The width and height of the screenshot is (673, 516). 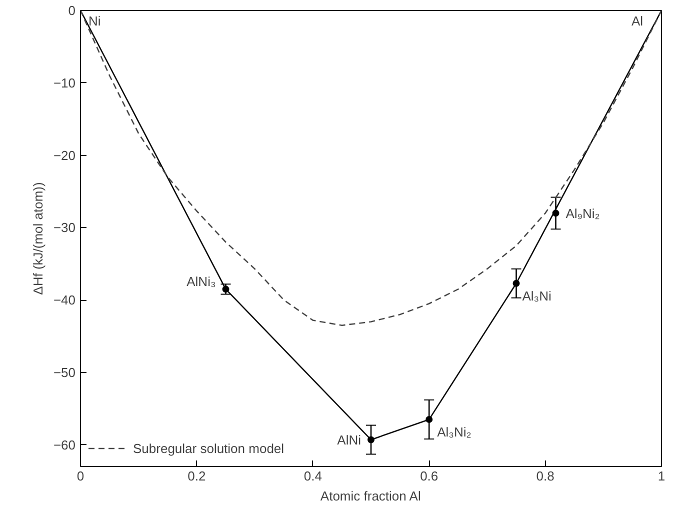 What do you see at coordinates (94, 21) in the screenshot?
I see `annotation: Ni` at bounding box center [94, 21].